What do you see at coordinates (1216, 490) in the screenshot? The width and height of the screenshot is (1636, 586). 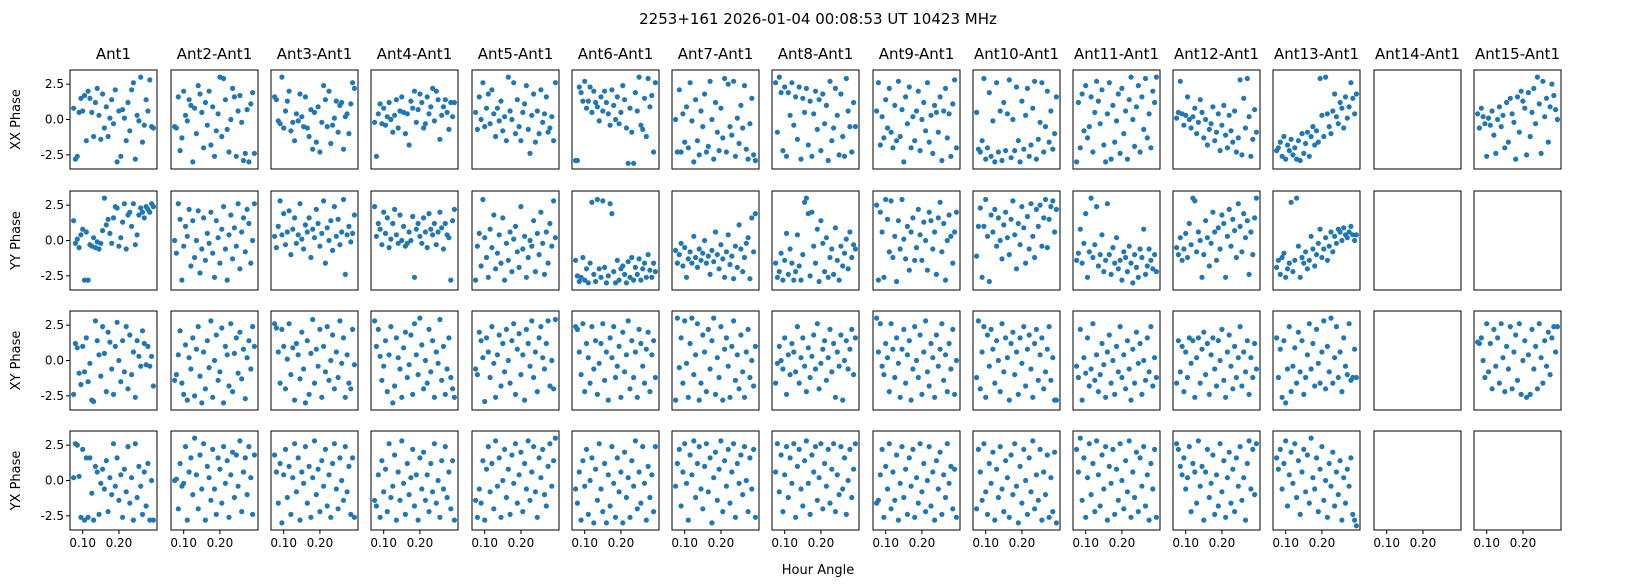 I see `subplot-panel: 0.10 0.20` at bounding box center [1216, 490].